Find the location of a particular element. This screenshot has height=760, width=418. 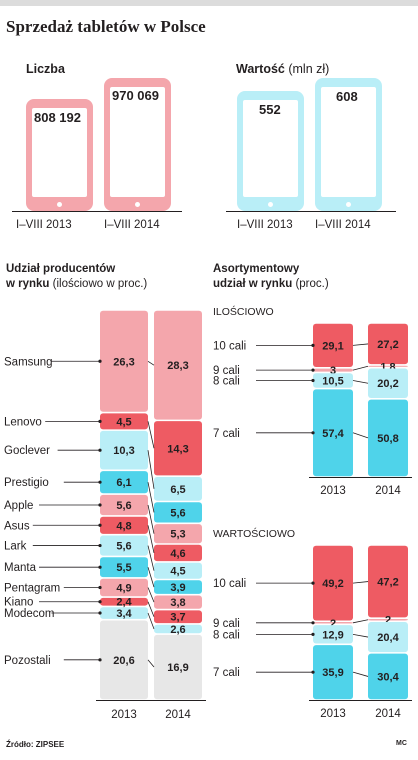

producer-label-apple: Apple is located at coordinates (18, 506).